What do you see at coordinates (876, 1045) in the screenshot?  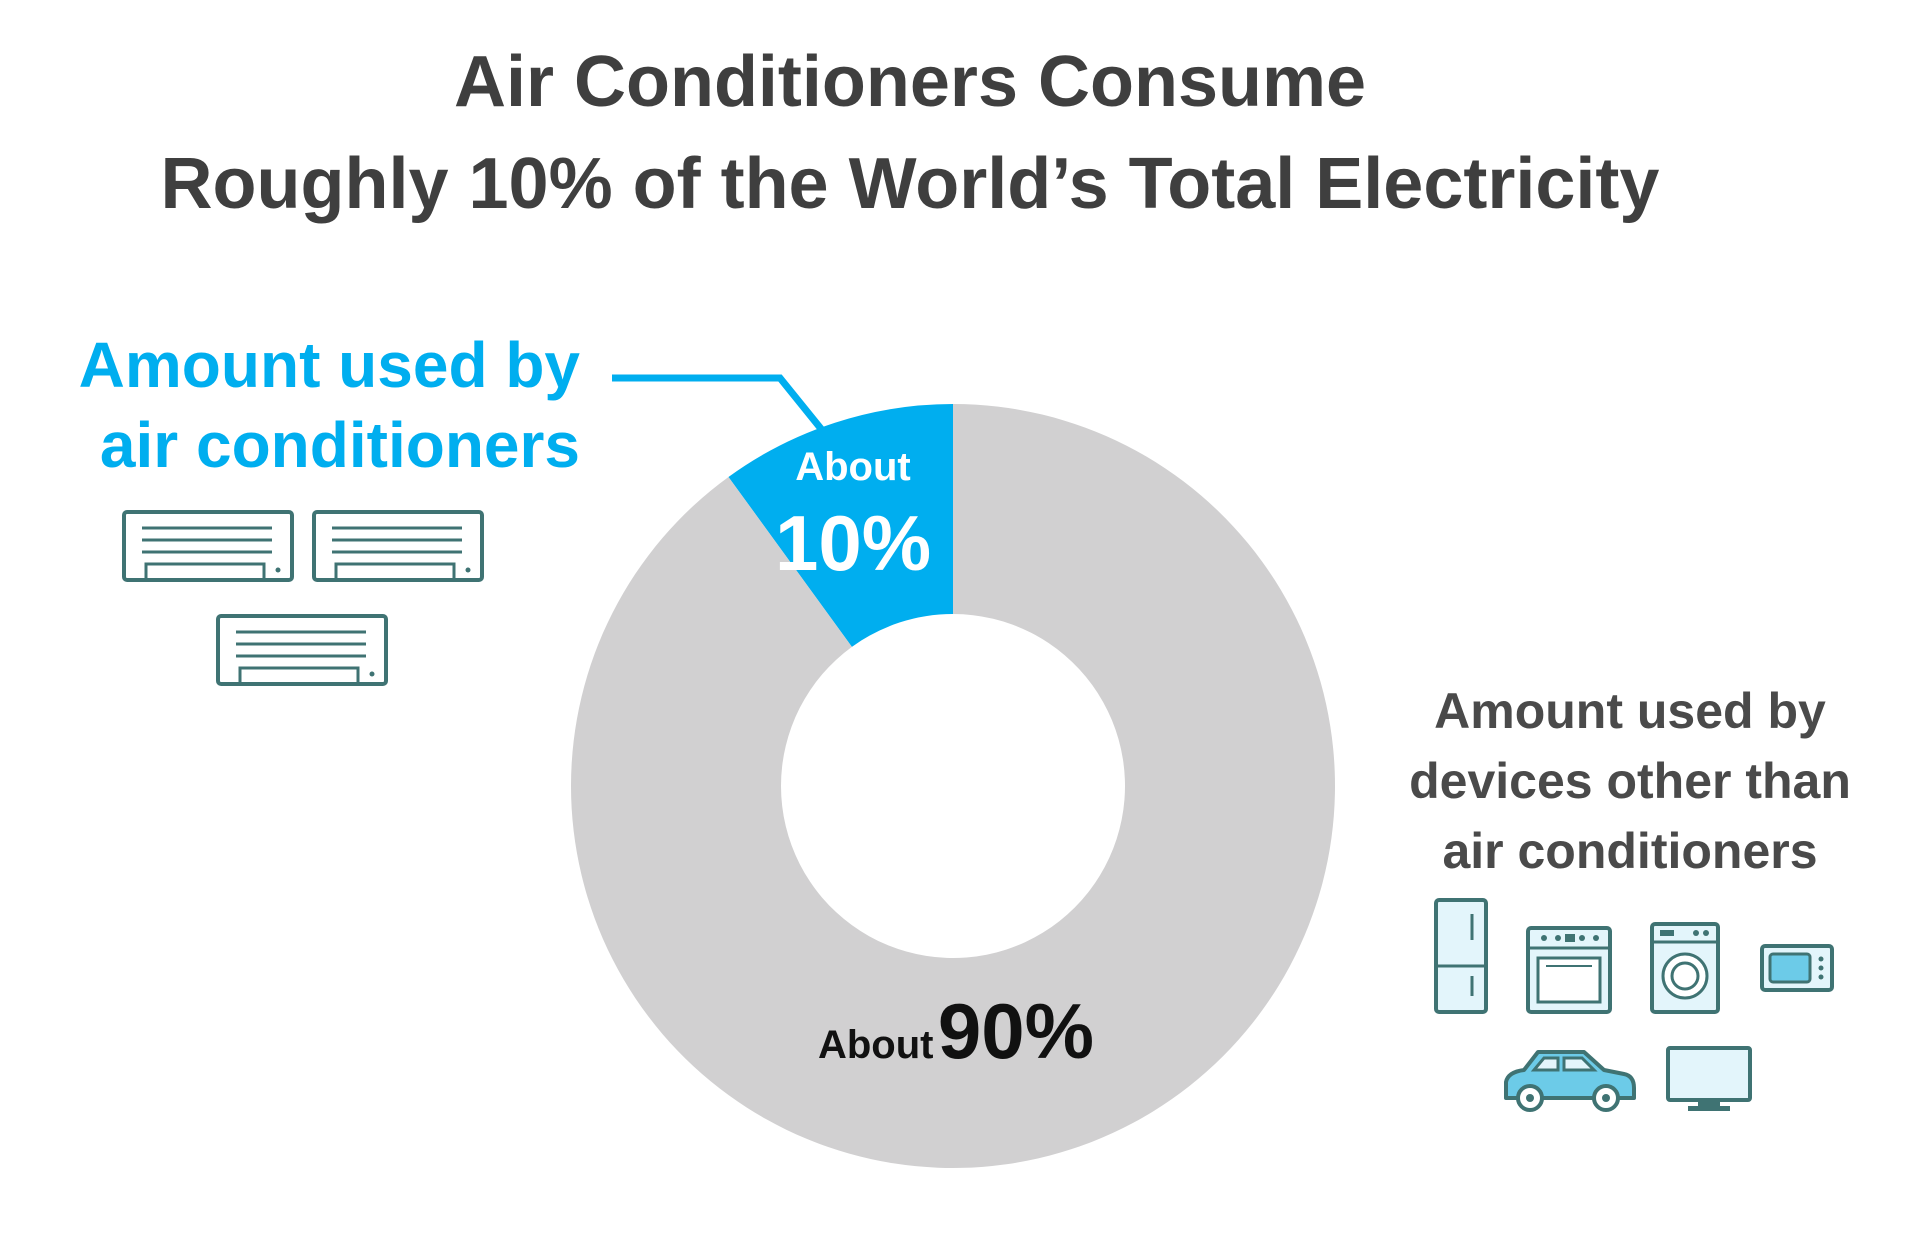 I see `other-slice-label-prefix: About` at bounding box center [876, 1045].